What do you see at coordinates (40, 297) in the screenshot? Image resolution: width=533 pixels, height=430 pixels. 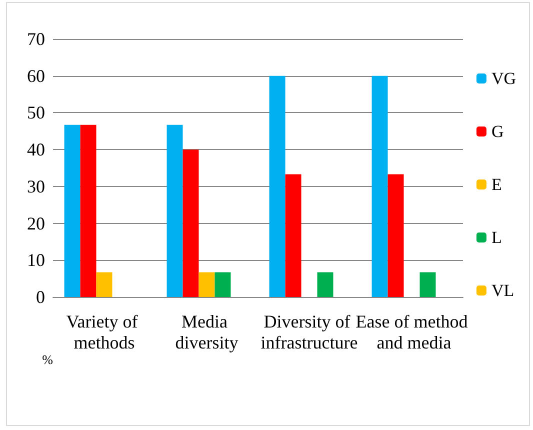 I see `y-tick-label: 0` at bounding box center [40, 297].